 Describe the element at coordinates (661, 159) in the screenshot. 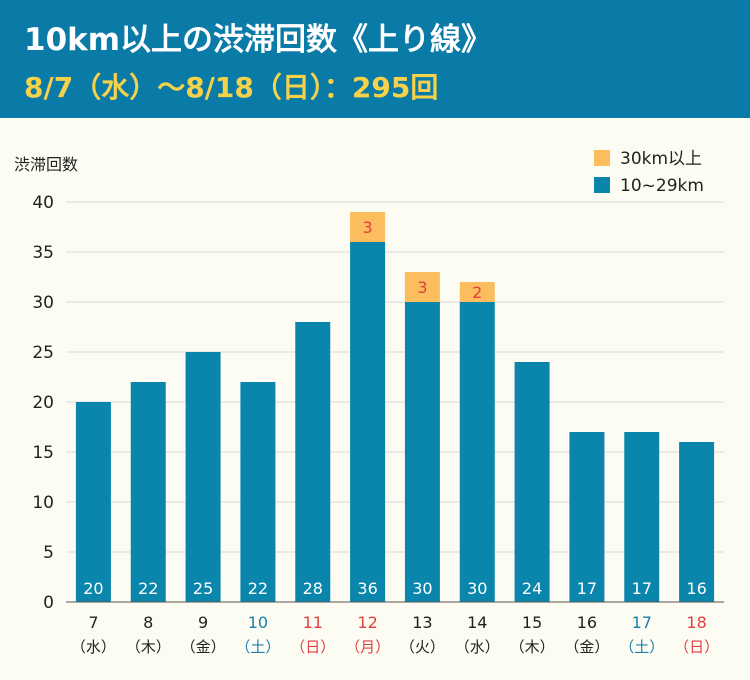

I see `legend-label: 30km以上` at that location.